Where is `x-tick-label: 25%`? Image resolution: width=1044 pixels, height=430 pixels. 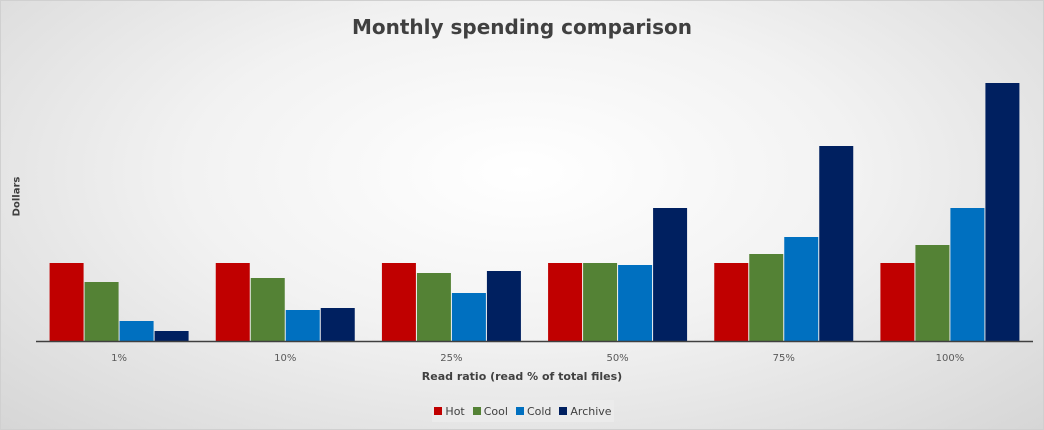
x-tick-label: 25% is located at coordinates (451, 358).